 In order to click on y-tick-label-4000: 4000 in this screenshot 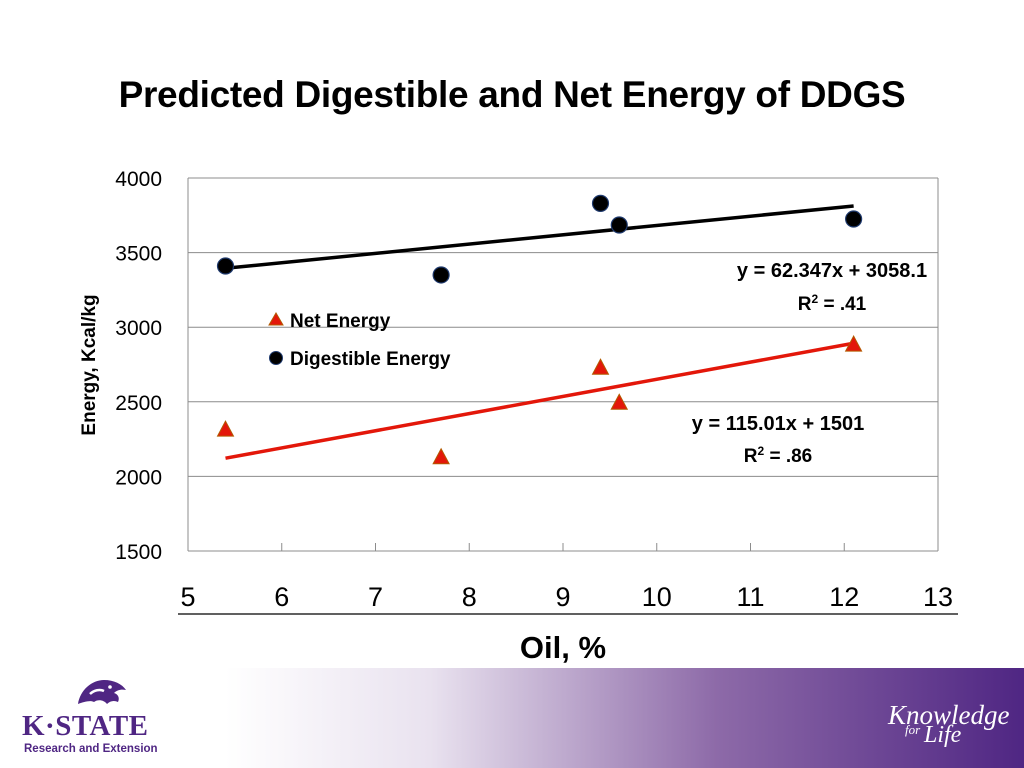, I will do `click(138, 179)`.